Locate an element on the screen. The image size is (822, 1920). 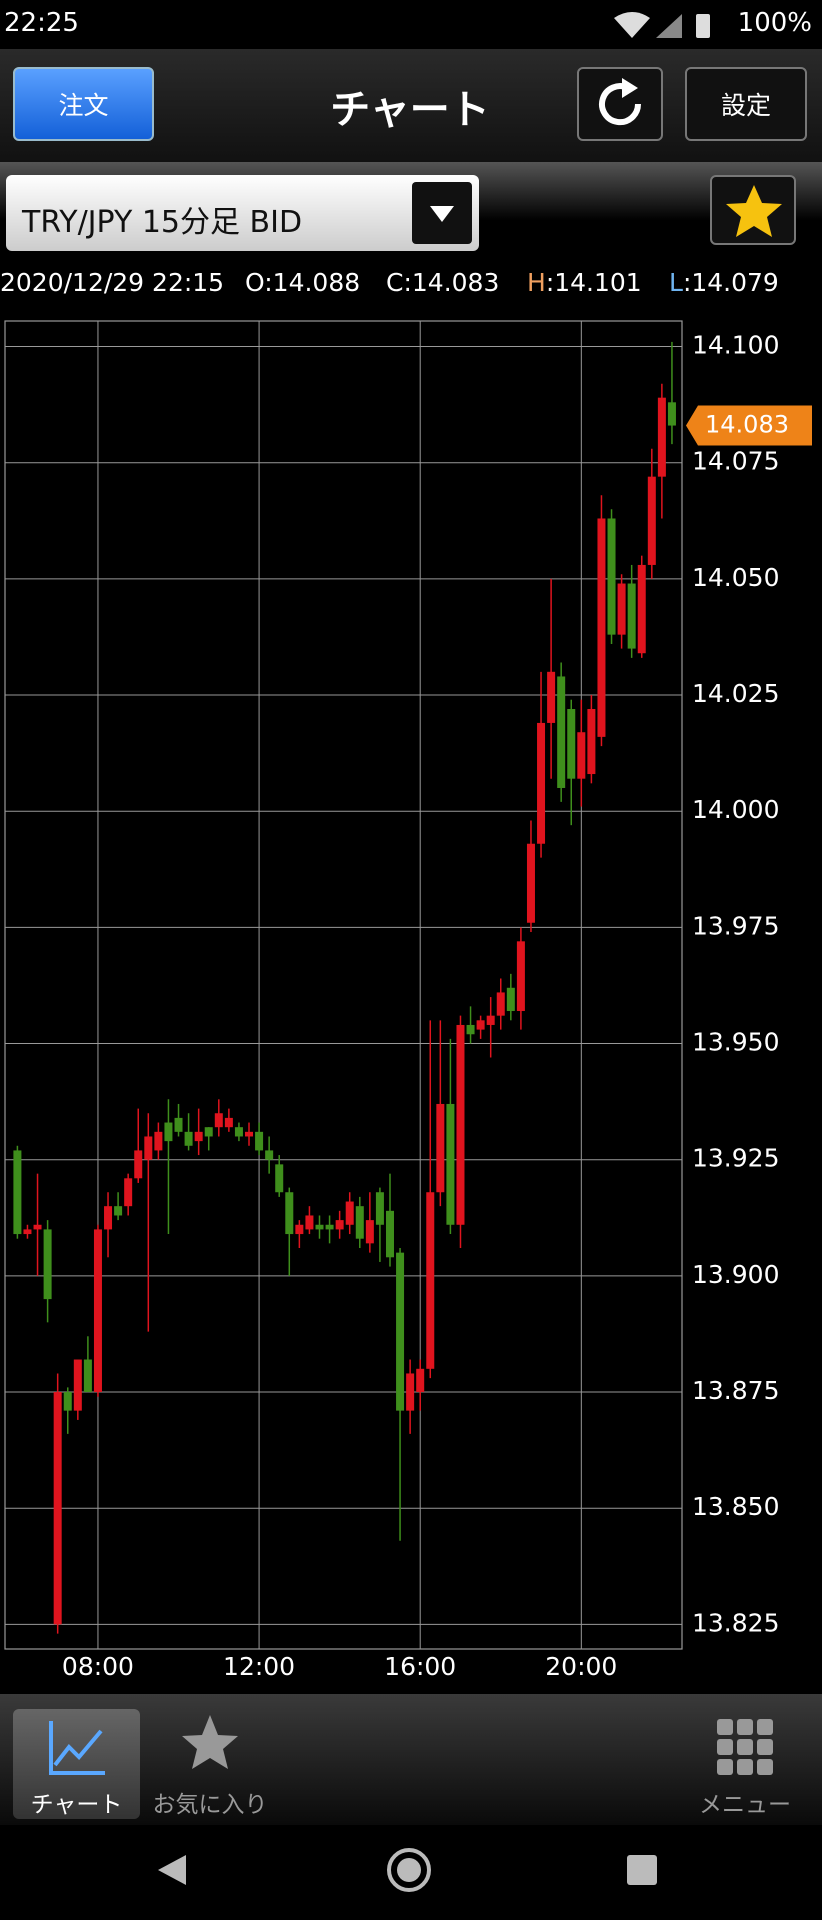
x-tick-label: 08:00 is located at coordinates (98, 1666).